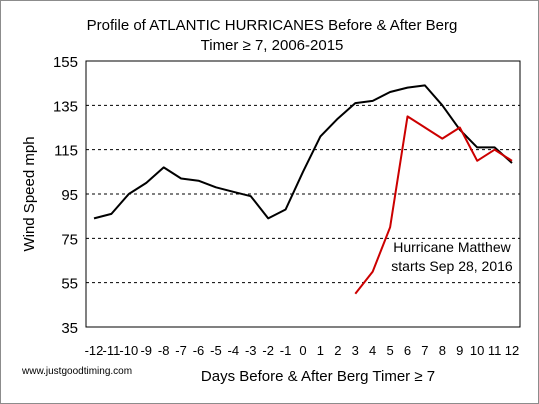 This screenshot has height=404, width=539. I want to click on x-tick-label: 2, so click(337, 350).